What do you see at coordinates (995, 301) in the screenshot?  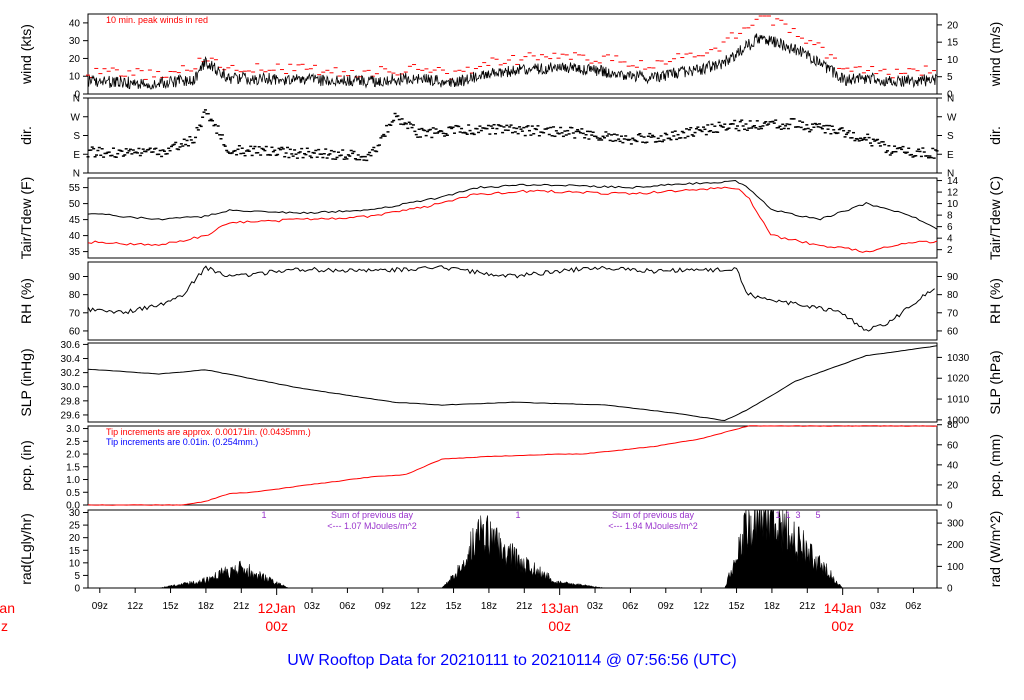 I see `rh-ylabel-right: RH (%)` at bounding box center [995, 301].